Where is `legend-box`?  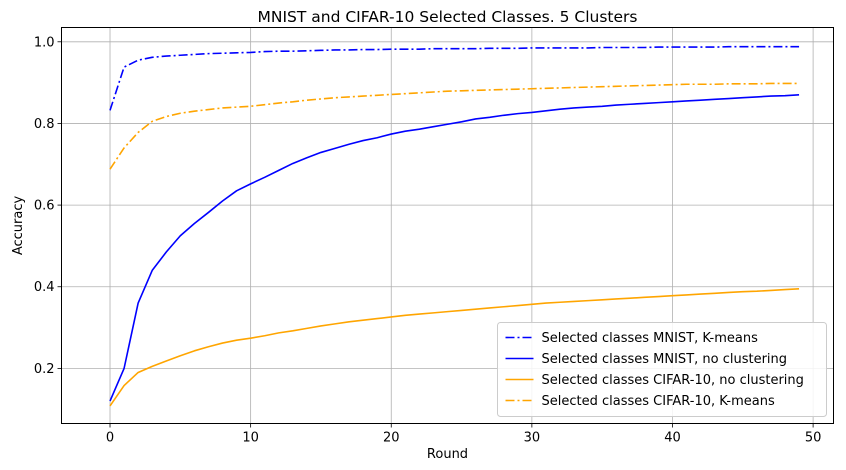
legend-box is located at coordinates (662, 369).